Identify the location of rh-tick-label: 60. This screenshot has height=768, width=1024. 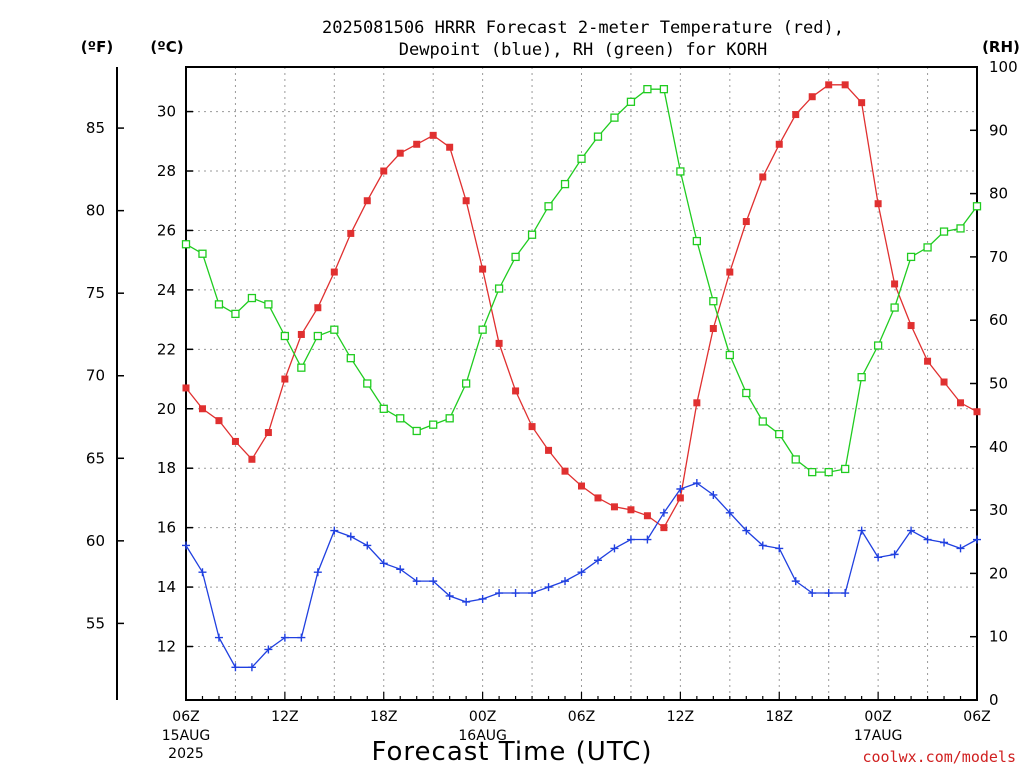
(998, 320).